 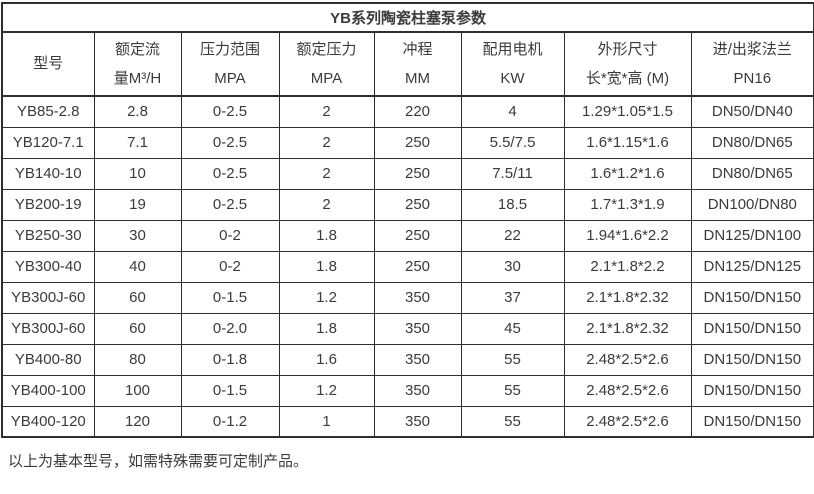 What do you see at coordinates (229, 49) in the screenshot?
I see `column-header-line1: 压力范围` at bounding box center [229, 49].